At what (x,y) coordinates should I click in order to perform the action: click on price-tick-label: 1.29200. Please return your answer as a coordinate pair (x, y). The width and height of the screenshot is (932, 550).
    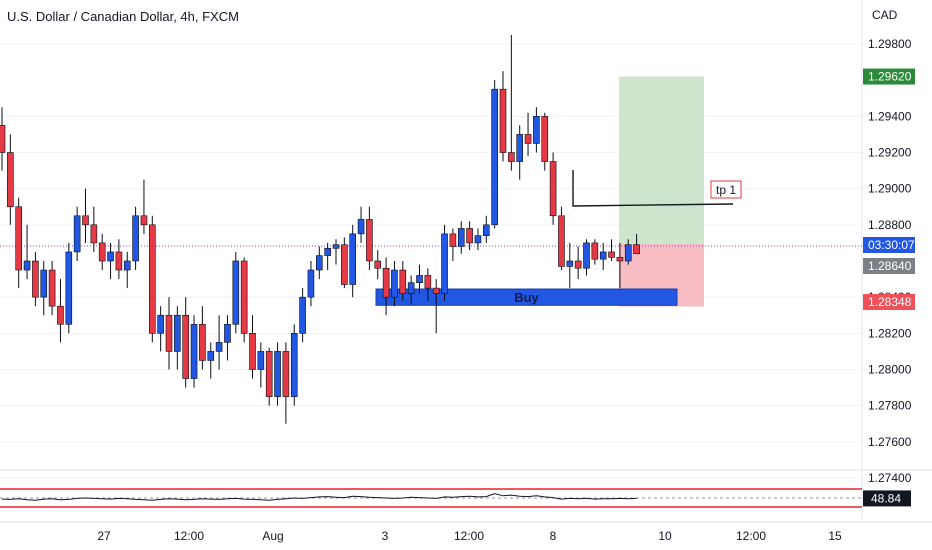
    Looking at the image, I should click on (890, 152).